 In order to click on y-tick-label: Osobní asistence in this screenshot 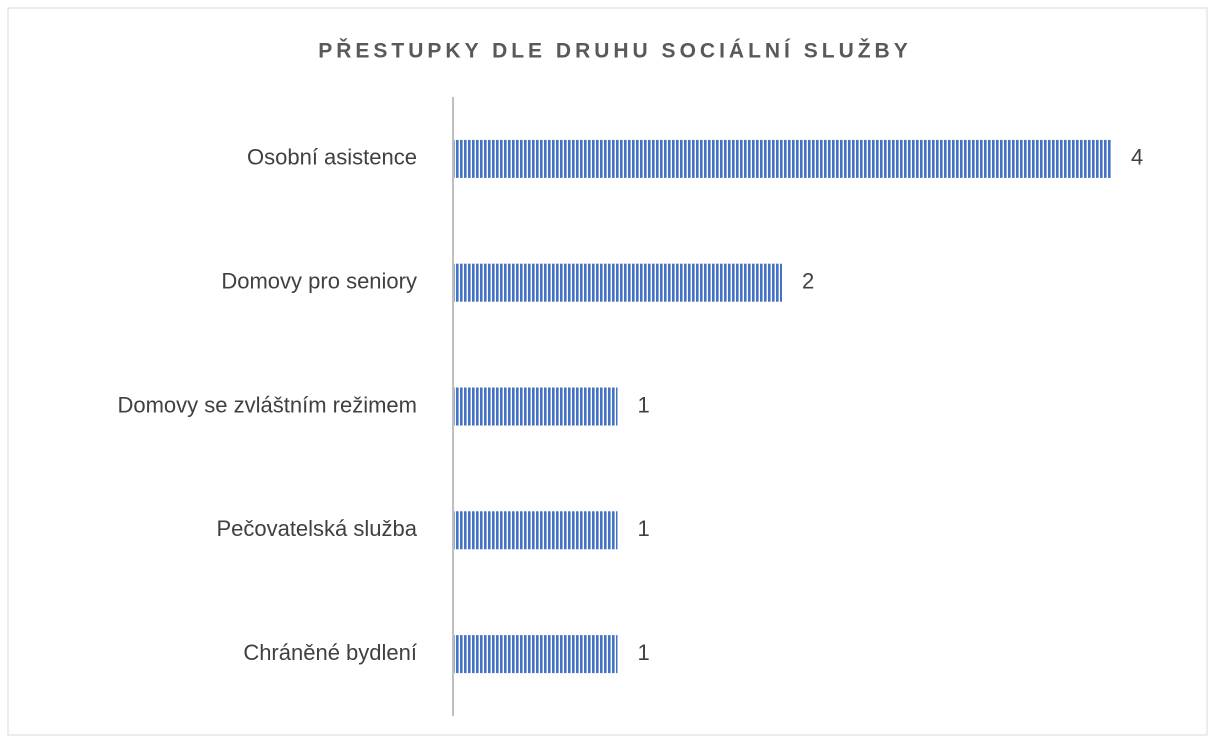, I will do `click(332, 157)`.